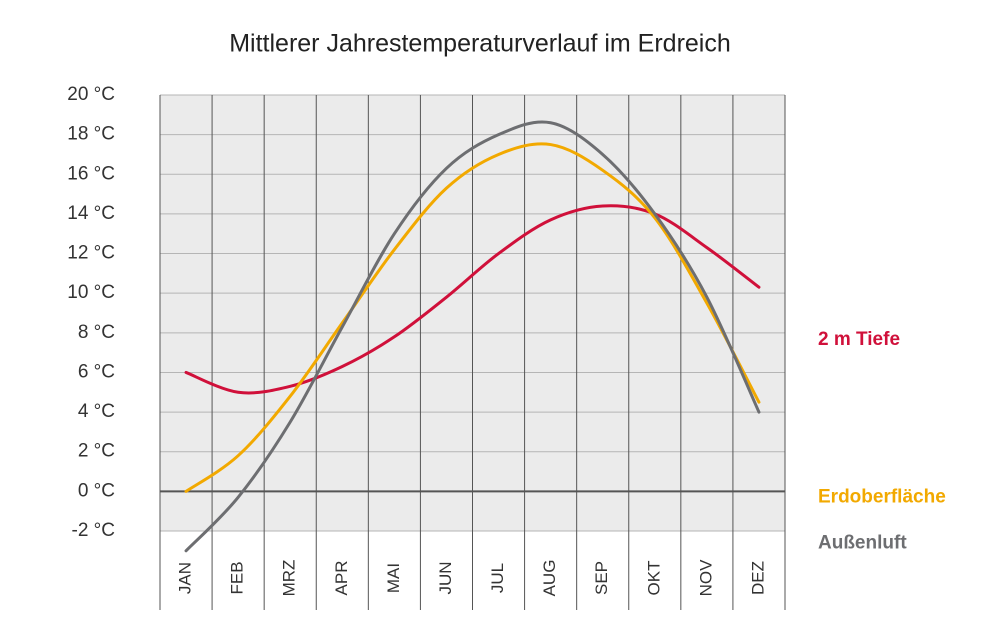 The image size is (1000, 630). What do you see at coordinates (862, 542) in the screenshot?
I see `legend-label: Außenluft` at bounding box center [862, 542].